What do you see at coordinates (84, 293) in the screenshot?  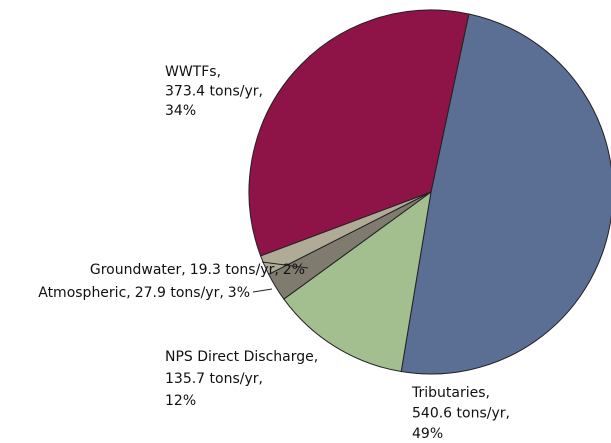 I see `slice-label-part: Atmospheric,` at bounding box center [84, 293].